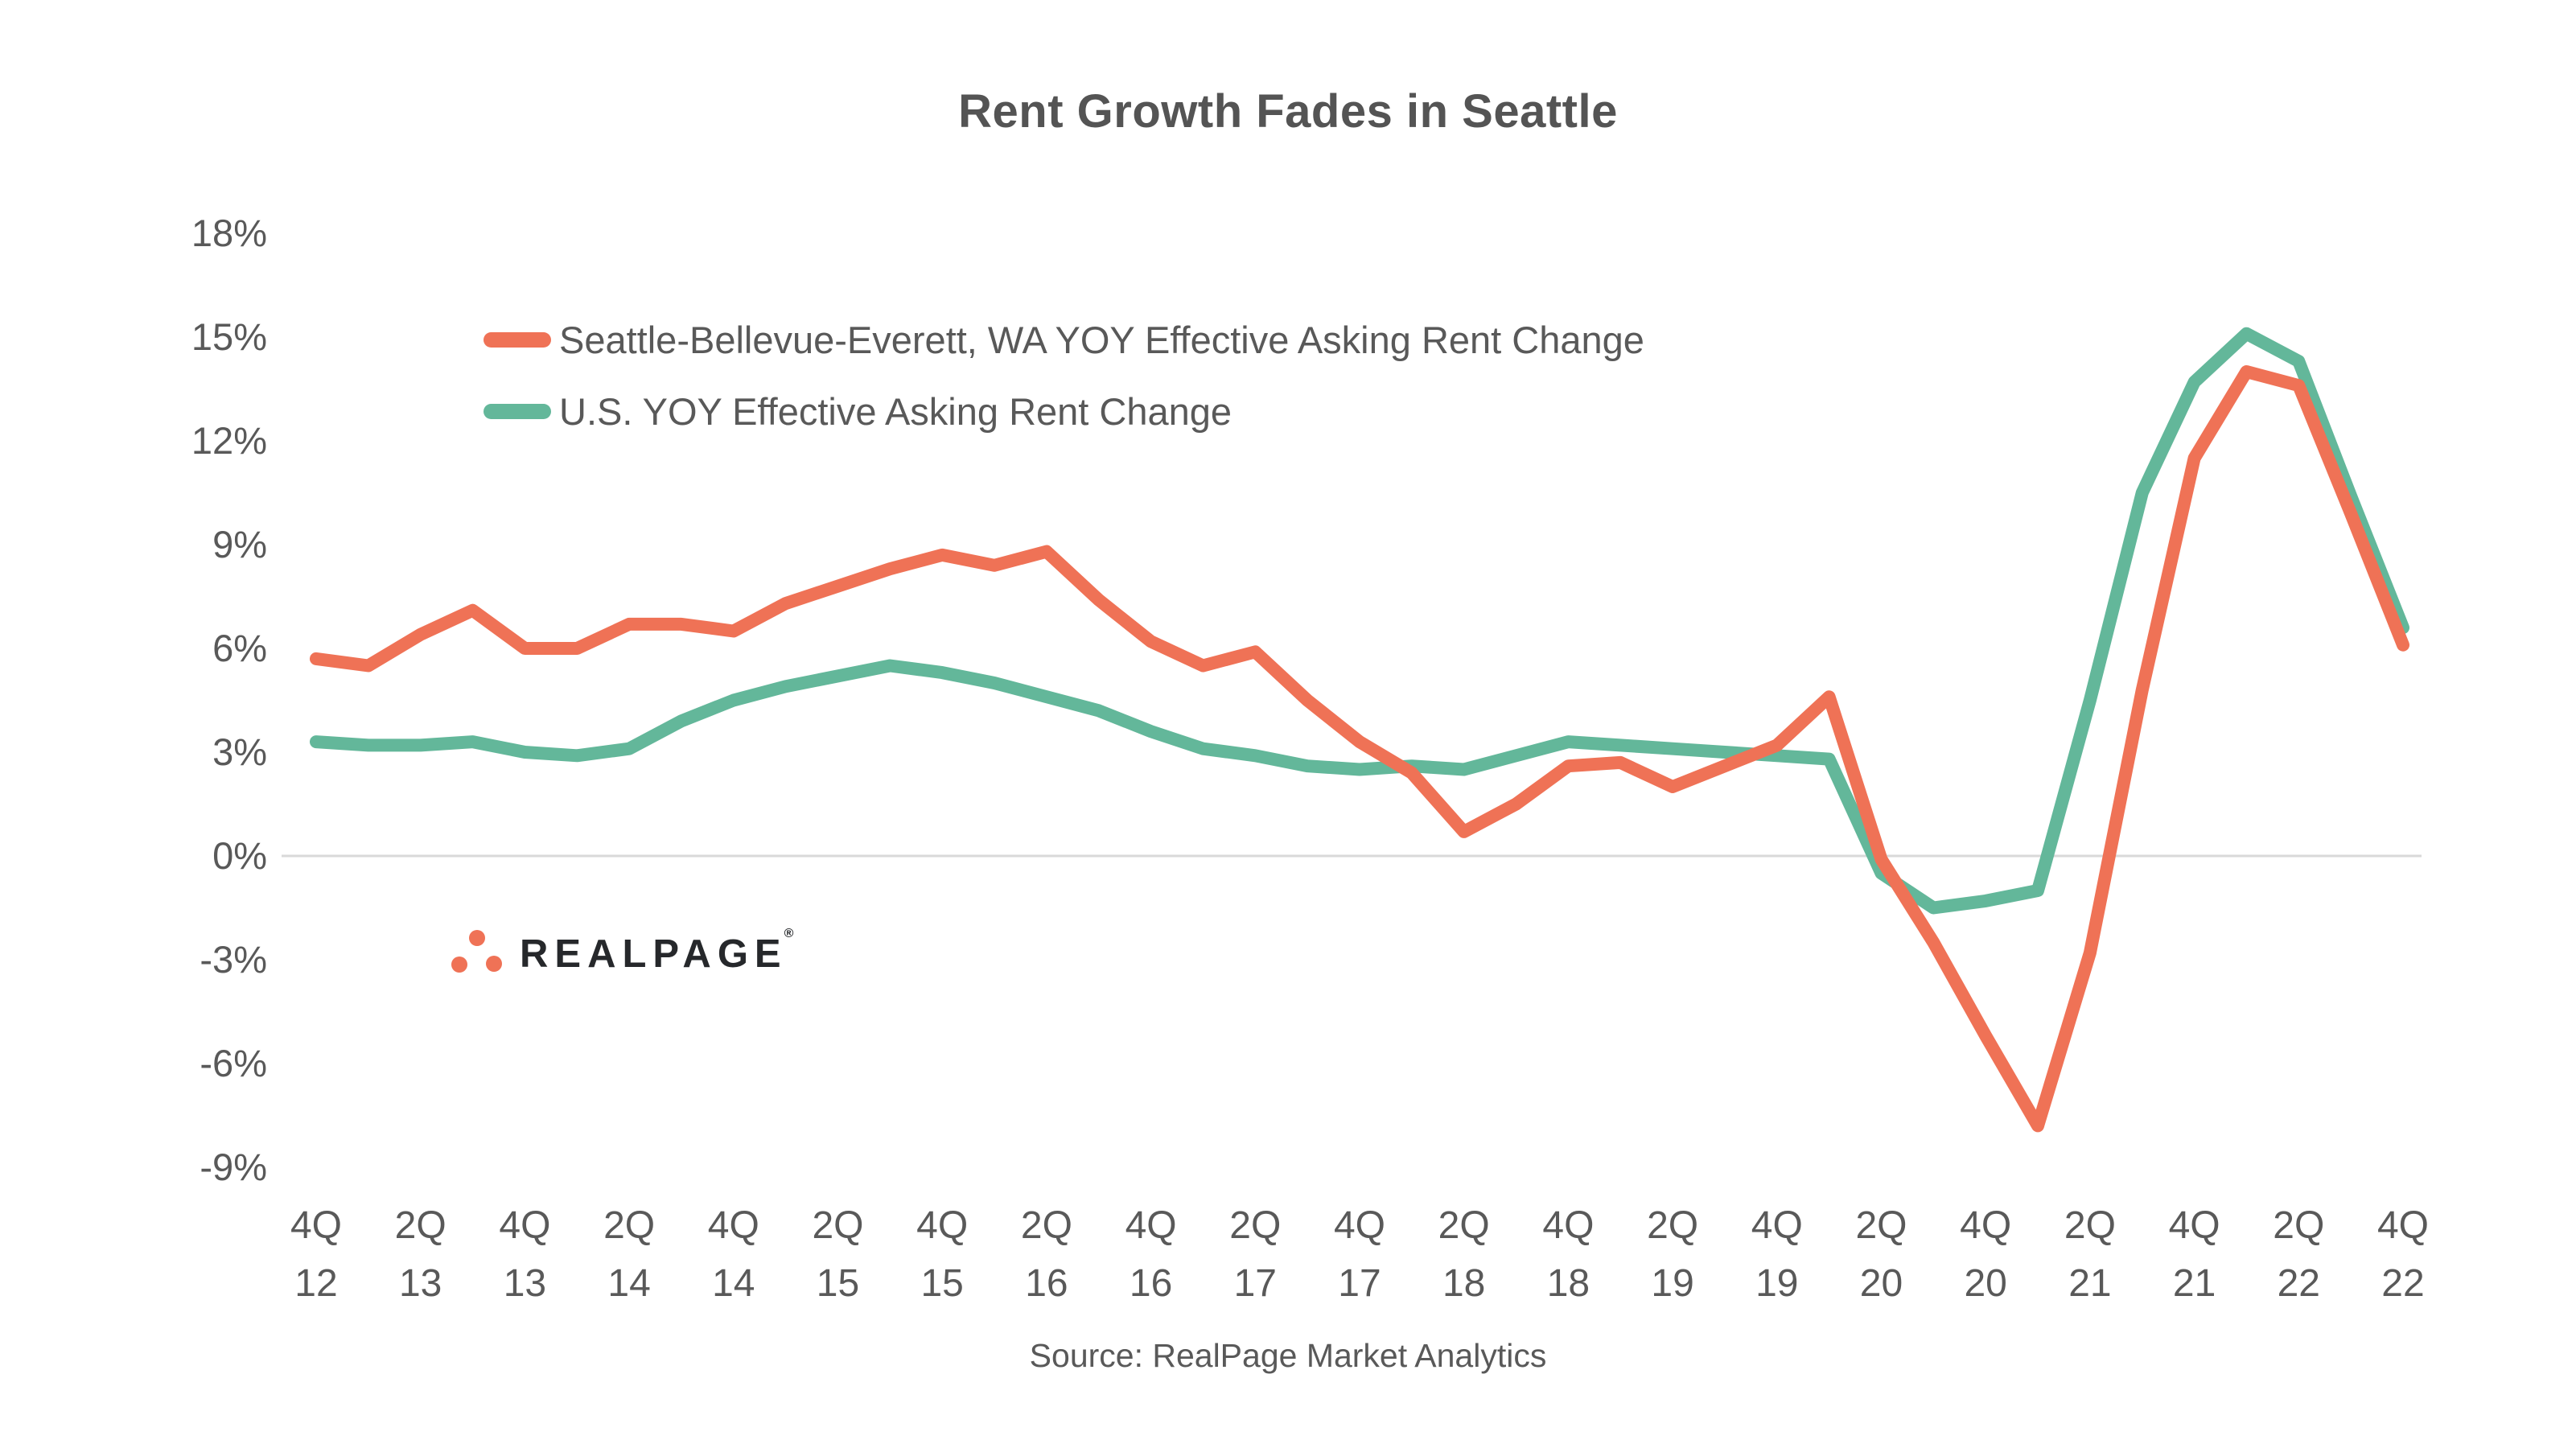  Describe the element at coordinates (239, 855) in the screenshot. I see `y-tick-label: 0%` at that location.